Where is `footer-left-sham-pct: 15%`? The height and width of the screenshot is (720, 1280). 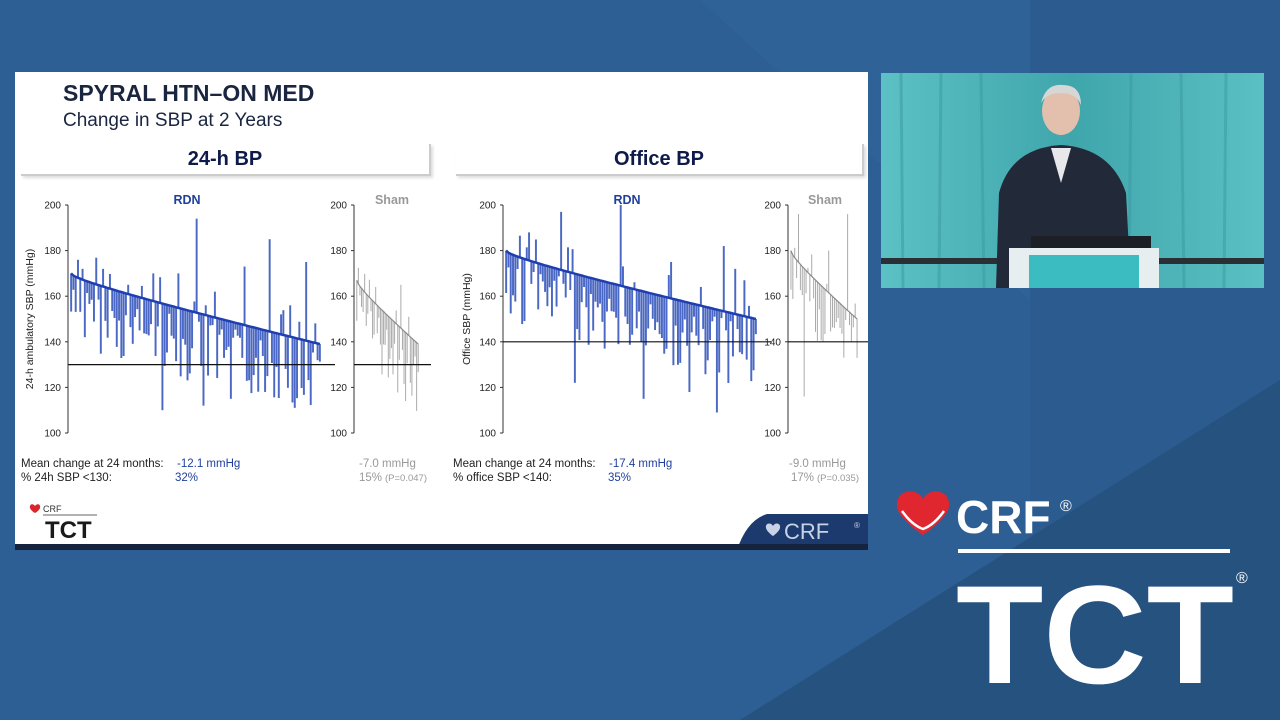
footer-left-sham-pct: 15% is located at coordinates (371, 478).